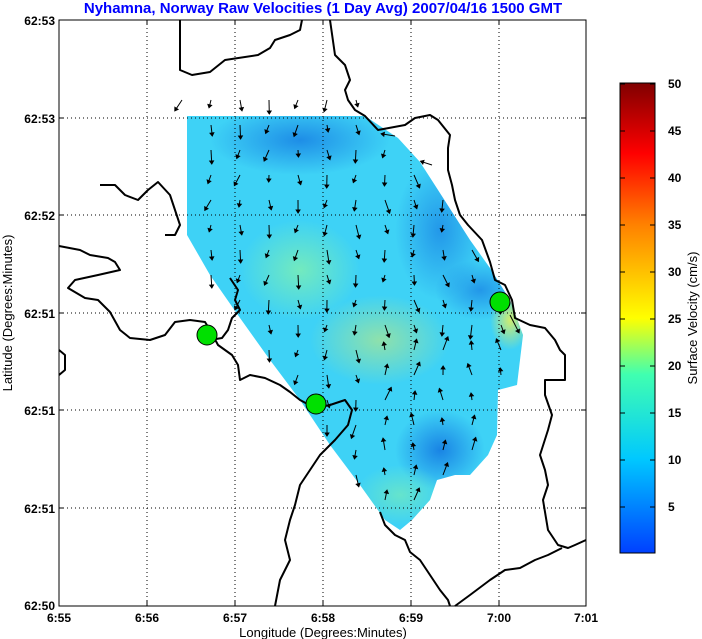 The width and height of the screenshot is (702, 639). Describe the element at coordinates (39, 216) in the screenshot. I see `y-tick-label: 62:52` at that location.